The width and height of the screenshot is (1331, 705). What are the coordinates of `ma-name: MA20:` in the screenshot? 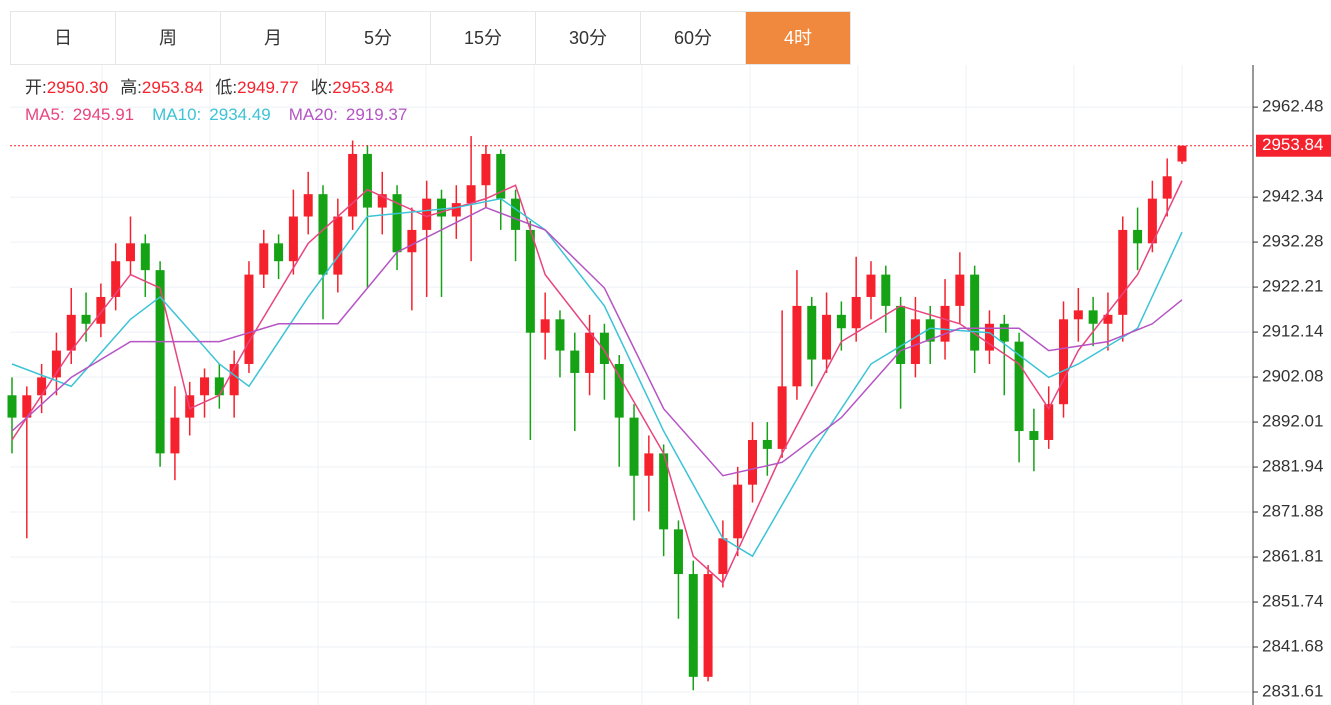 It's located at (313, 114).